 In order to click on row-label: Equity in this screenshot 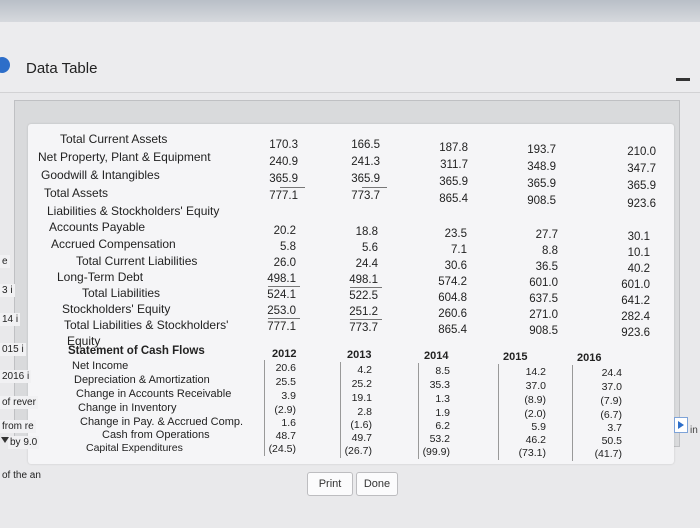, I will do `click(84, 341)`.